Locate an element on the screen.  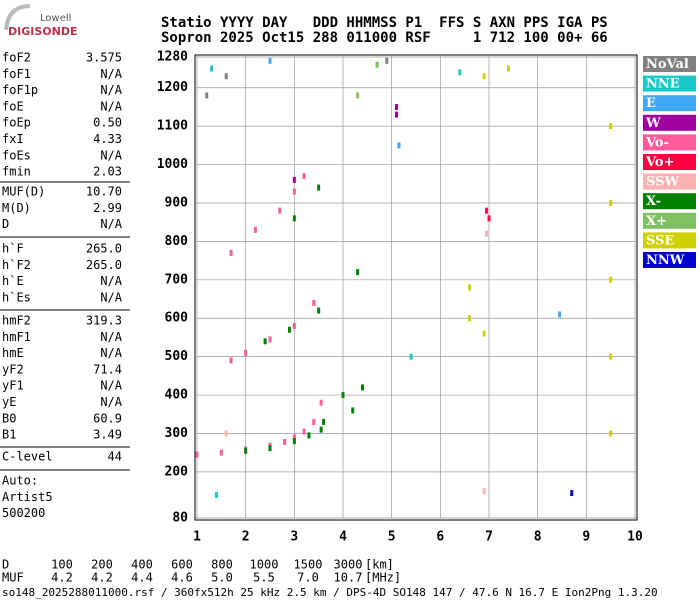
param-label: D is located at coordinates (5, 224).